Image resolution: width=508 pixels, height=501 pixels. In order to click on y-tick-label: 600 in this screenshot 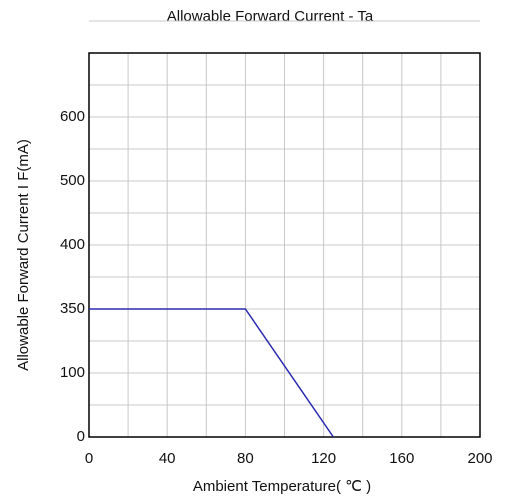, I will do `click(72, 116)`.